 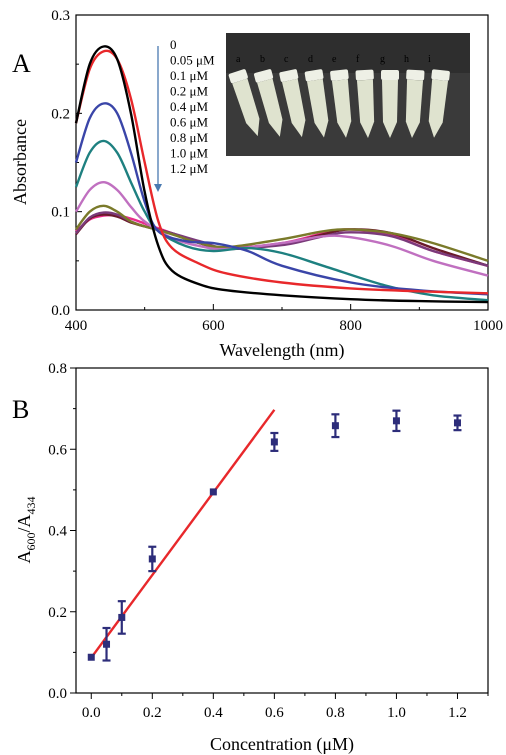 What do you see at coordinates (189, 75) in the screenshot?
I see `legend-label: 0.1 μM` at bounding box center [189, 75].